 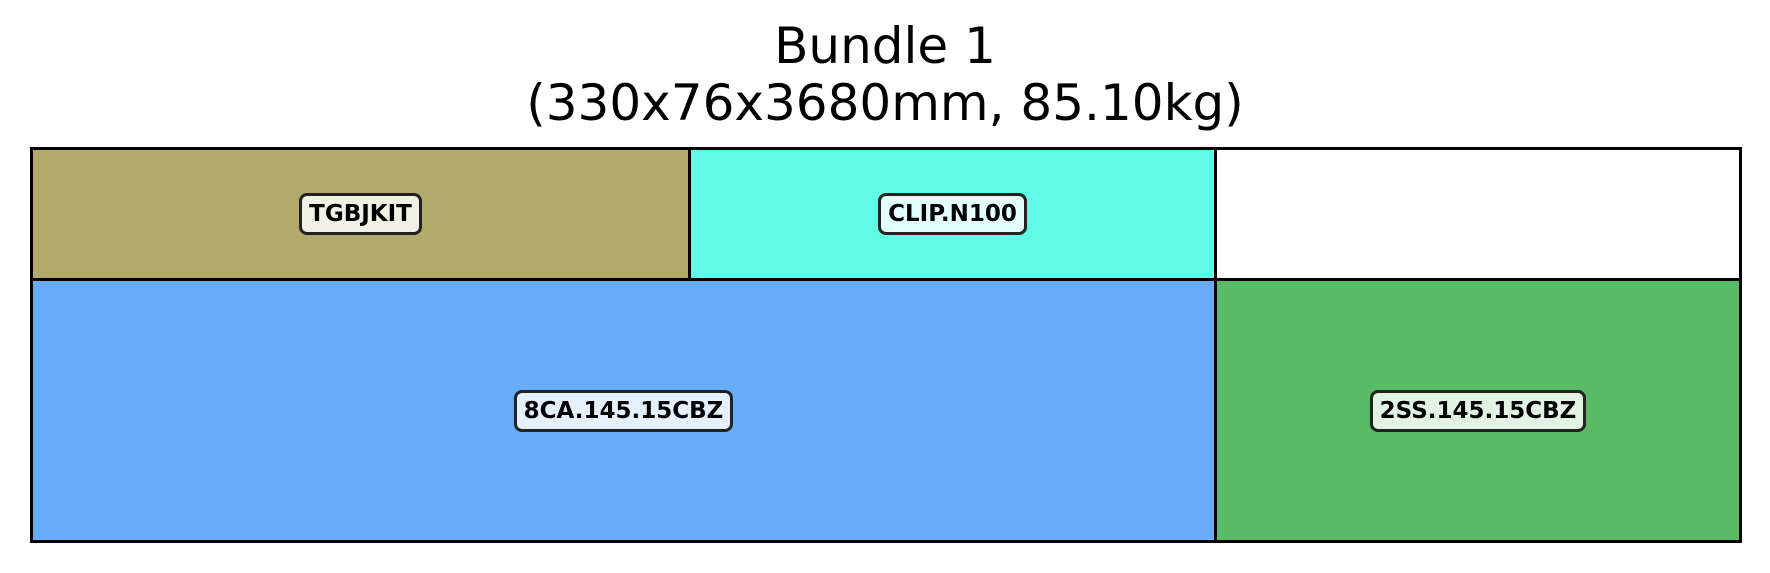 I want to click on title-line-2: (330x76x3680mm, 85.10kg), so click(x=885, y=103).